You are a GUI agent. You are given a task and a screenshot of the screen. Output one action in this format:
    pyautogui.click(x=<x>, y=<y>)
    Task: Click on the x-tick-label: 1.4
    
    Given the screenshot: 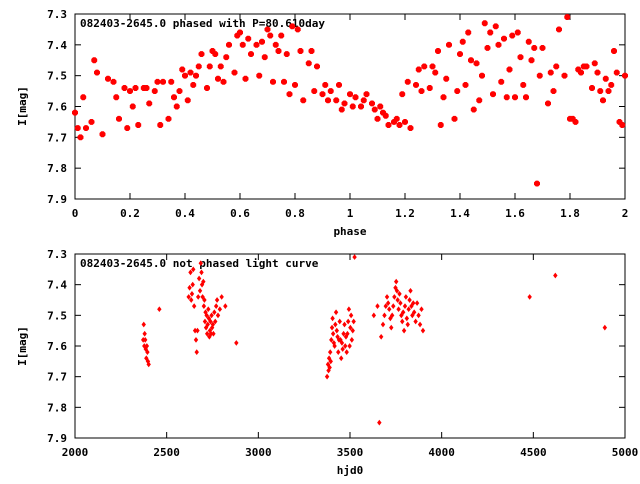 What is the action you would take?
    pyautogui.click(x=460, y=213)
    